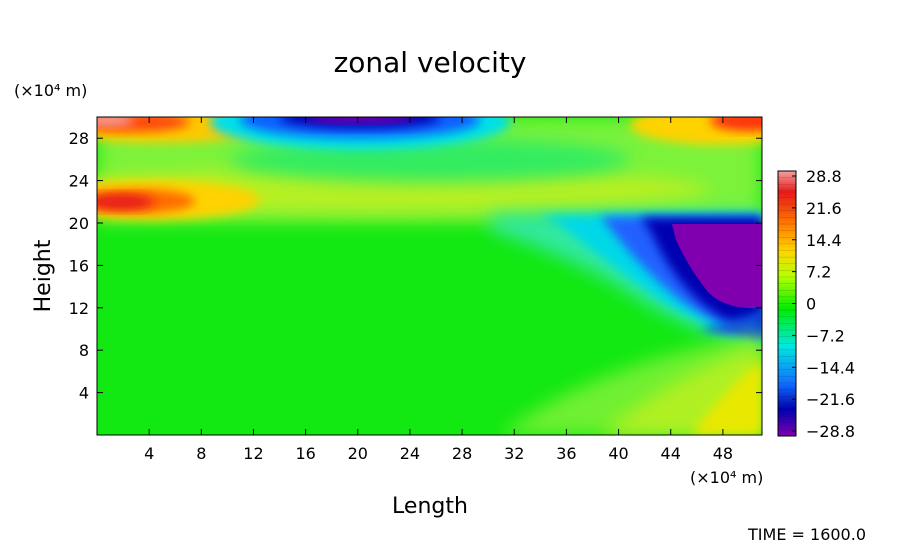 Image resolution: width=904 pixels, height=544 pixels. What do you see at coordinates (79, 138) in the screenshot?
I see `y-tick-label: 28` at bounding box center [79, 138].